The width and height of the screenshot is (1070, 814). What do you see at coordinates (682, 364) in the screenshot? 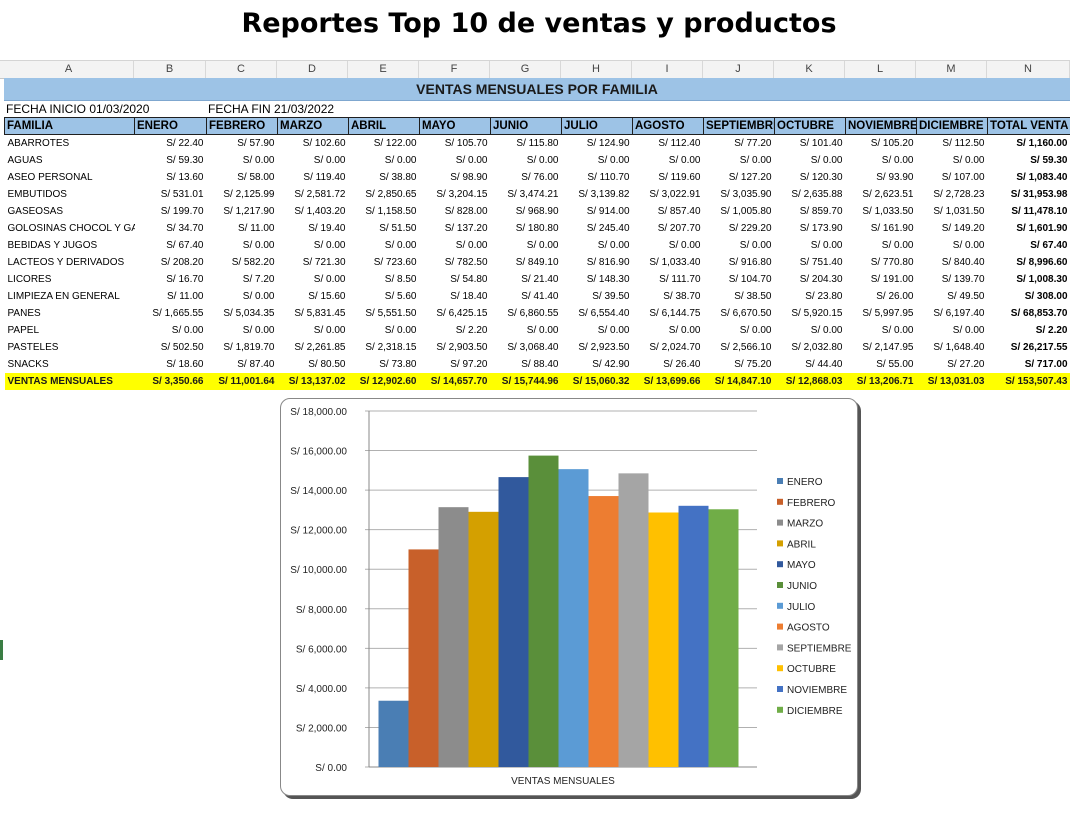
I see `cell-value: S/ 26.40` at bounding box center [682, 364].